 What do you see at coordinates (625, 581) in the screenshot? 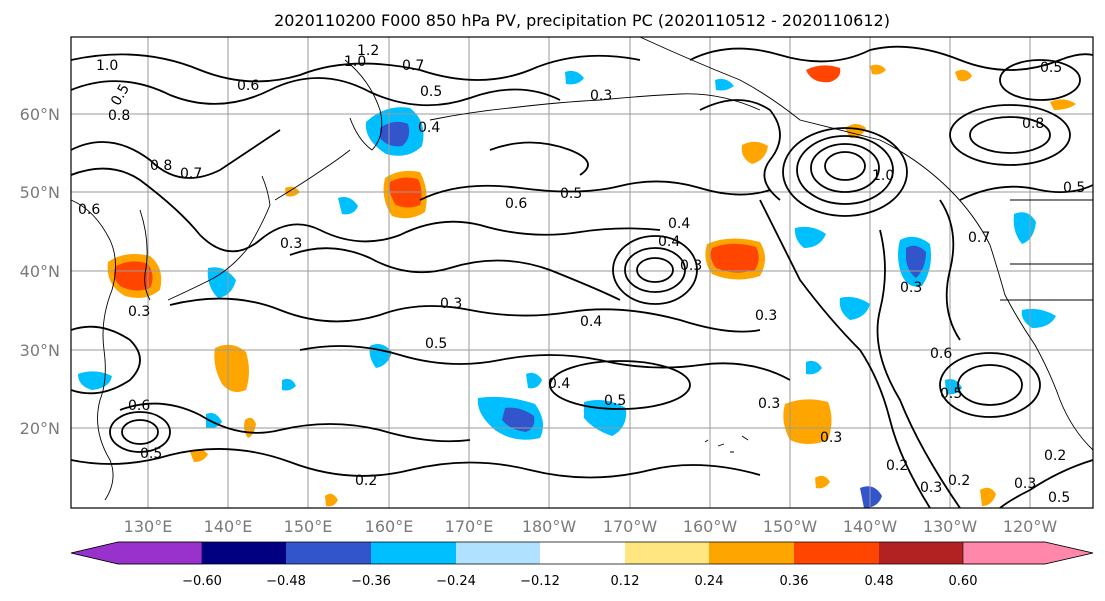
I see `colorbar-tick-label: 0.12` at bounding box center [625, 581].